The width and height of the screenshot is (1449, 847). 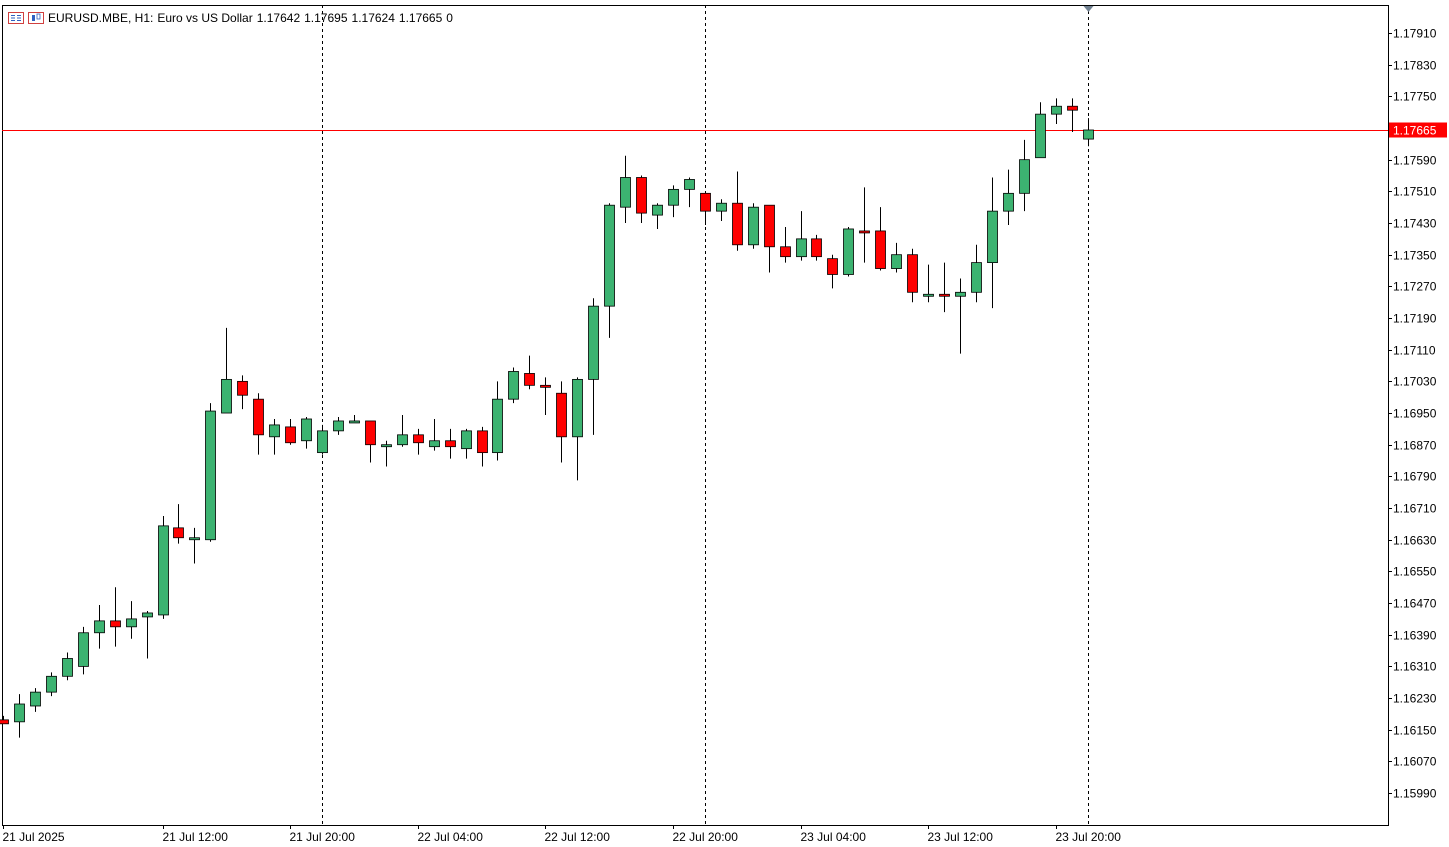 I want to click on y-tick-label: 1.17910, so click(x=1415, y=34).